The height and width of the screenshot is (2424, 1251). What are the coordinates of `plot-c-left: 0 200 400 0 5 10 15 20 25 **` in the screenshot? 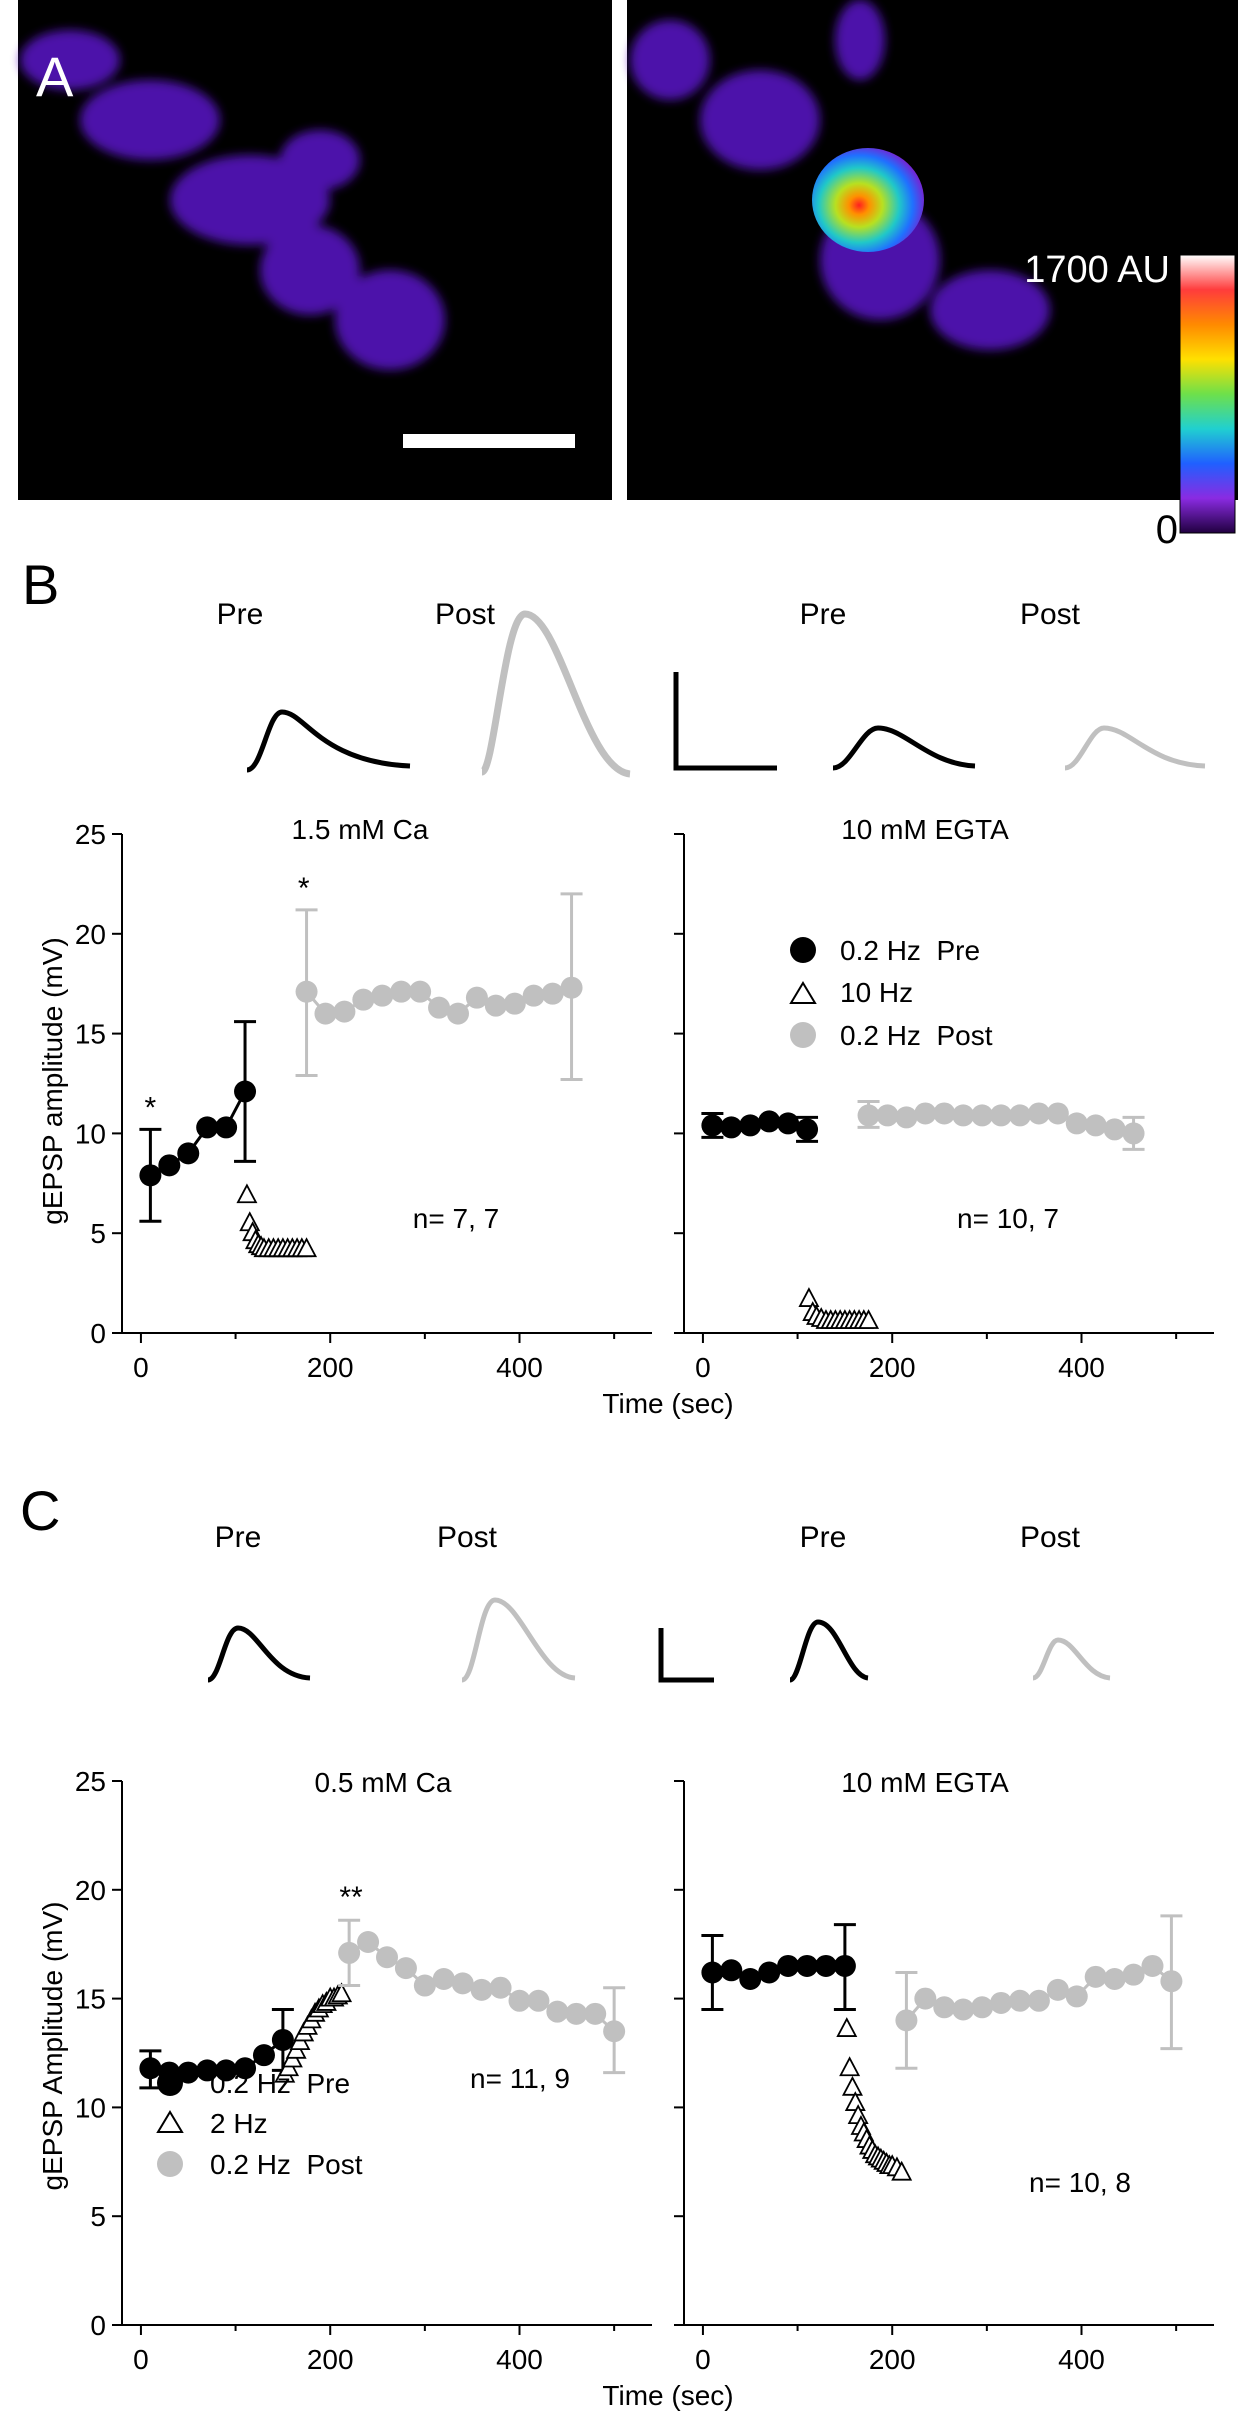 It's located at (363, 2070).